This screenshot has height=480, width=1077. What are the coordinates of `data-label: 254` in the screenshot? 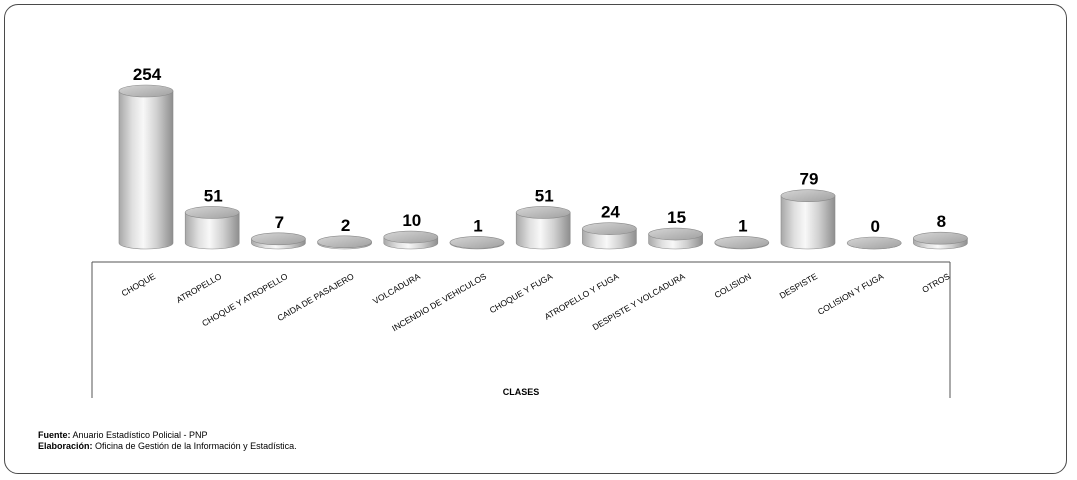 It's located at (147, 74).